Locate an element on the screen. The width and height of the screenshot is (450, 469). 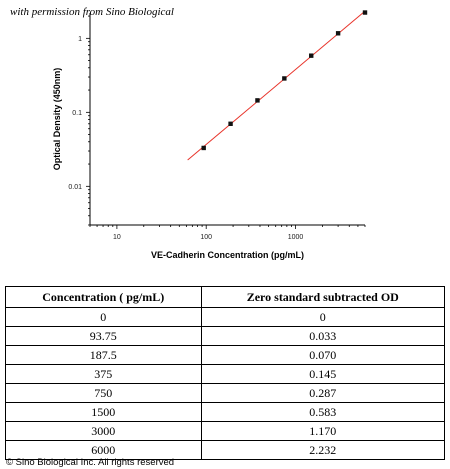
od-cell: 0.145 is located at coordinates (323, 374).